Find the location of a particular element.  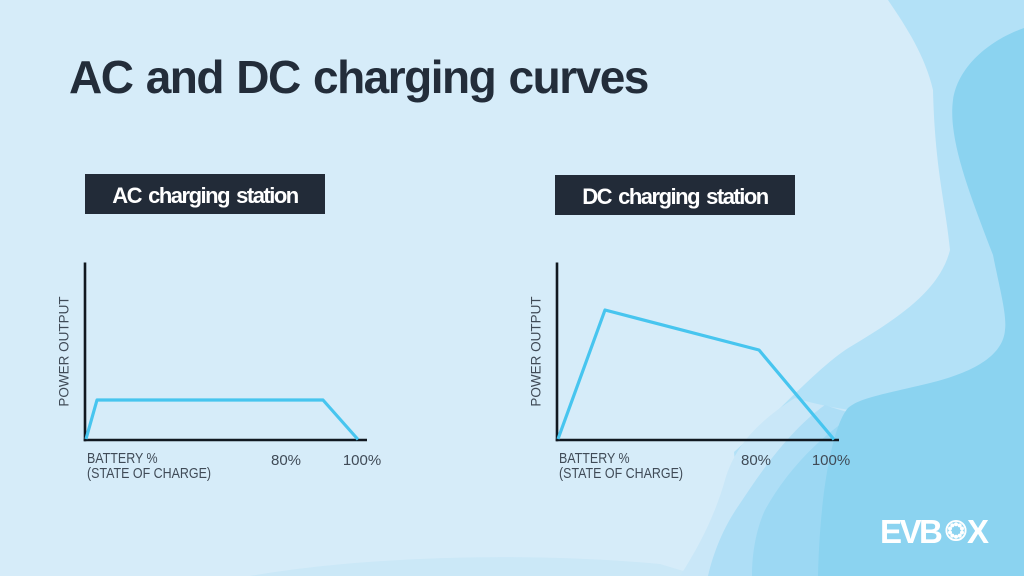

svg-text: EVB is located at coordinates (911, 531).